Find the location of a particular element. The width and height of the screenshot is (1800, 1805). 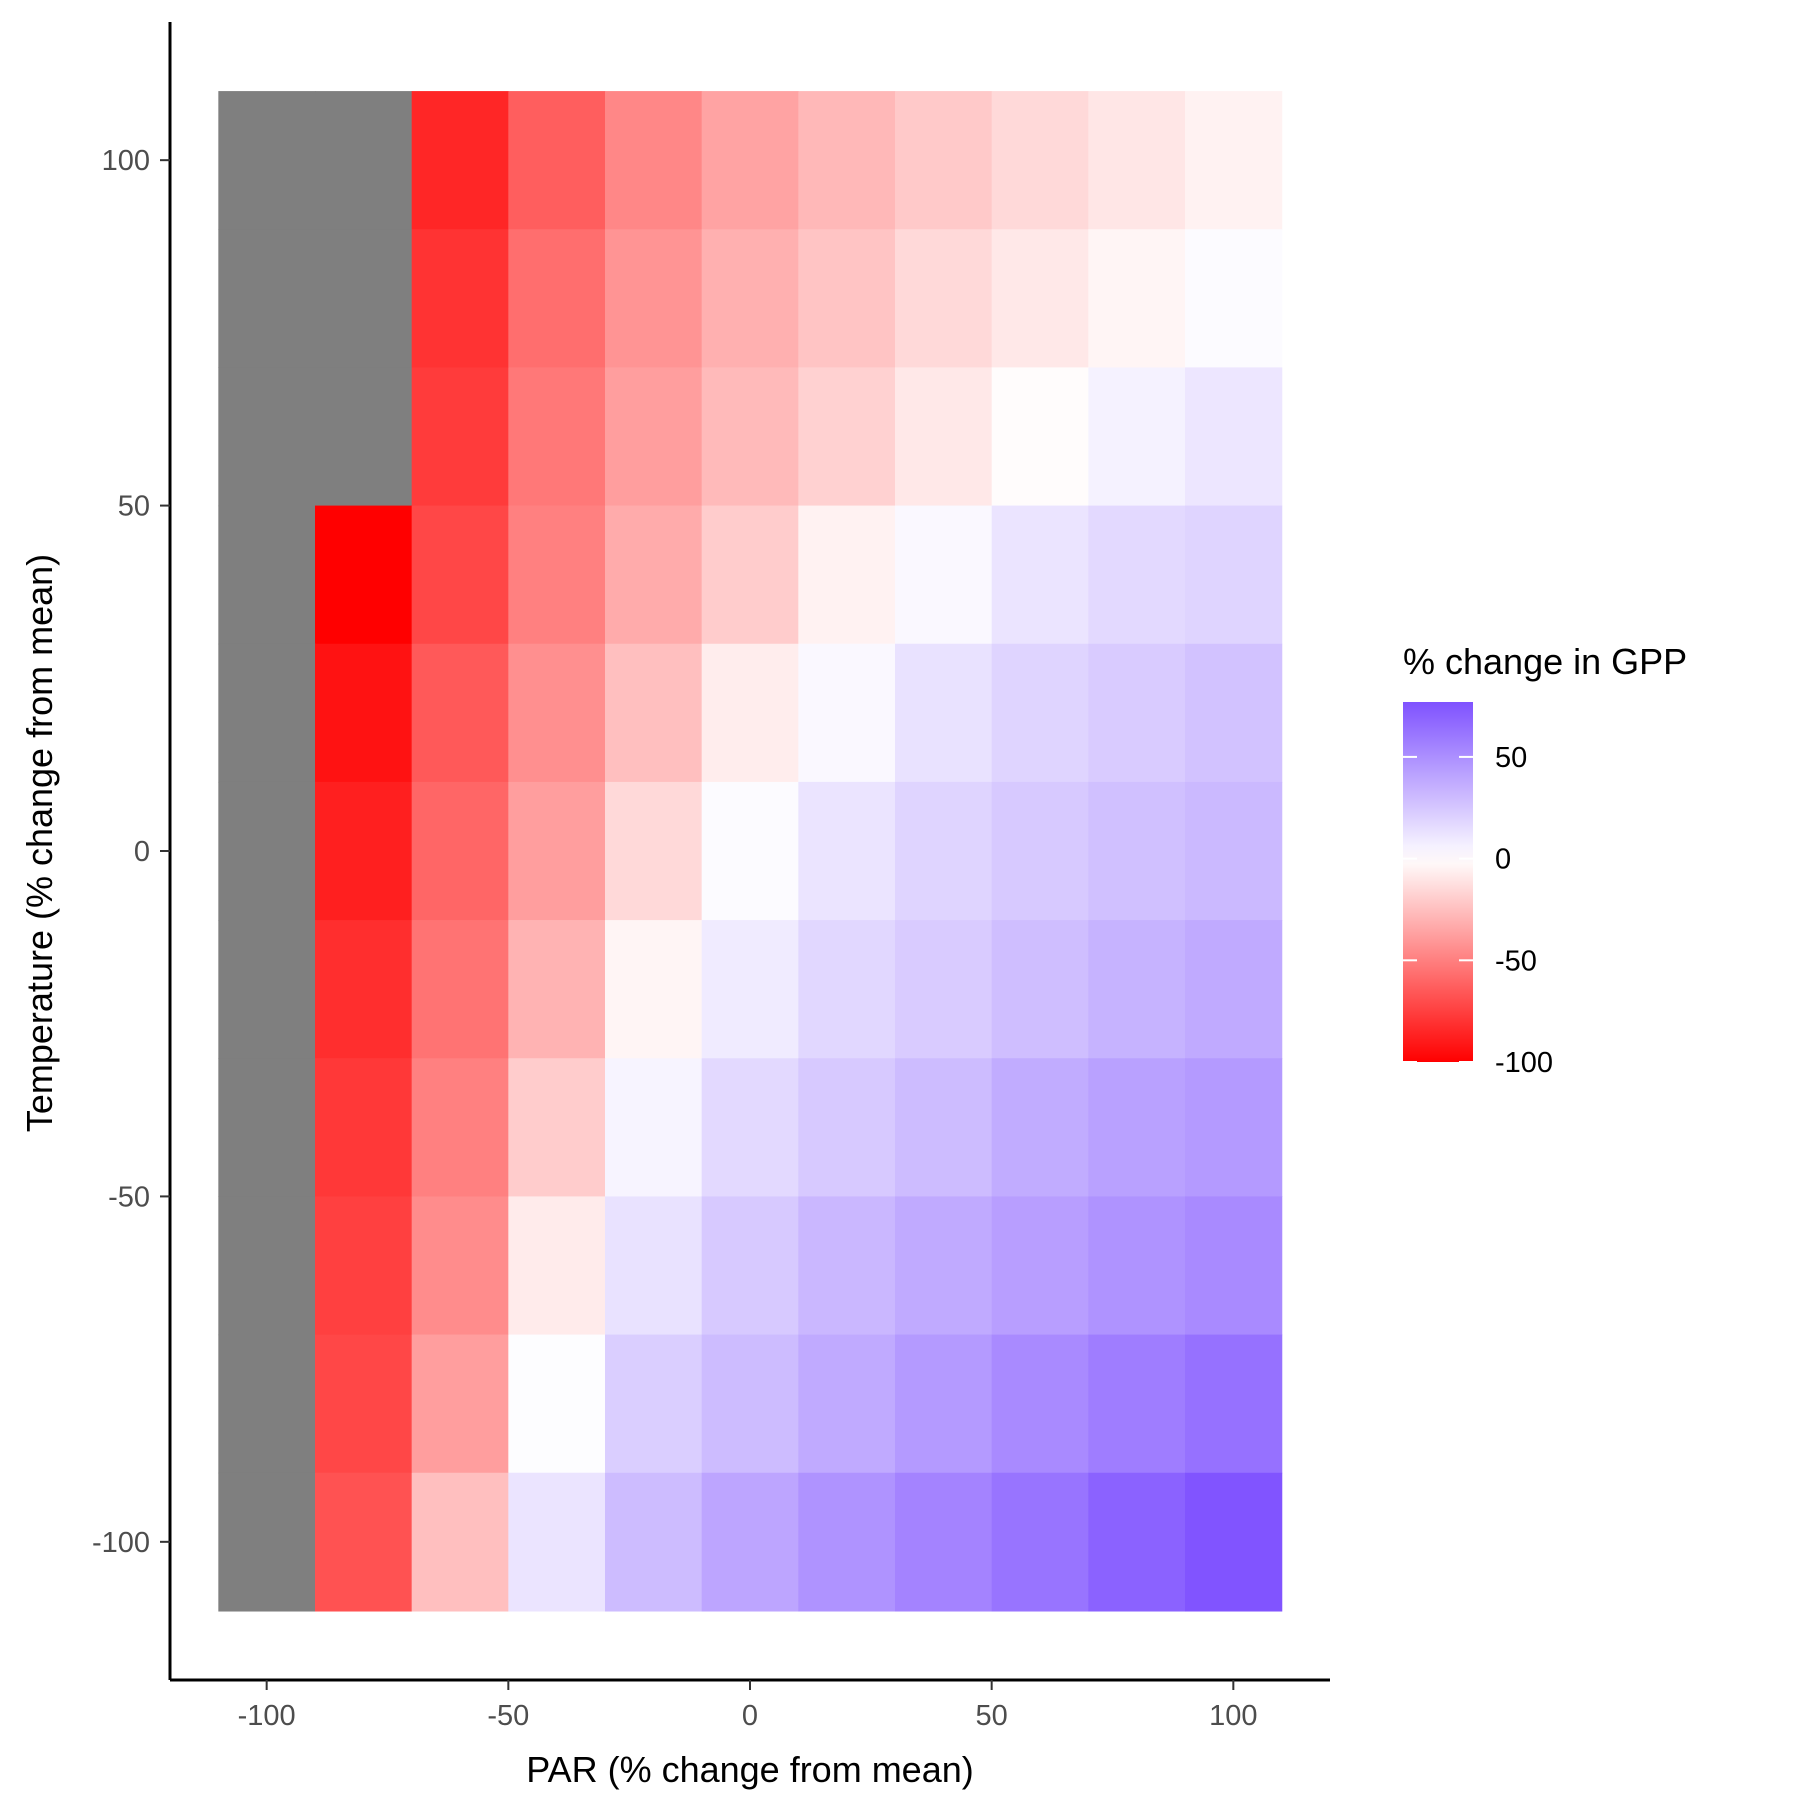

x-tick-label: 0 is located at coordinates (750, 1716).